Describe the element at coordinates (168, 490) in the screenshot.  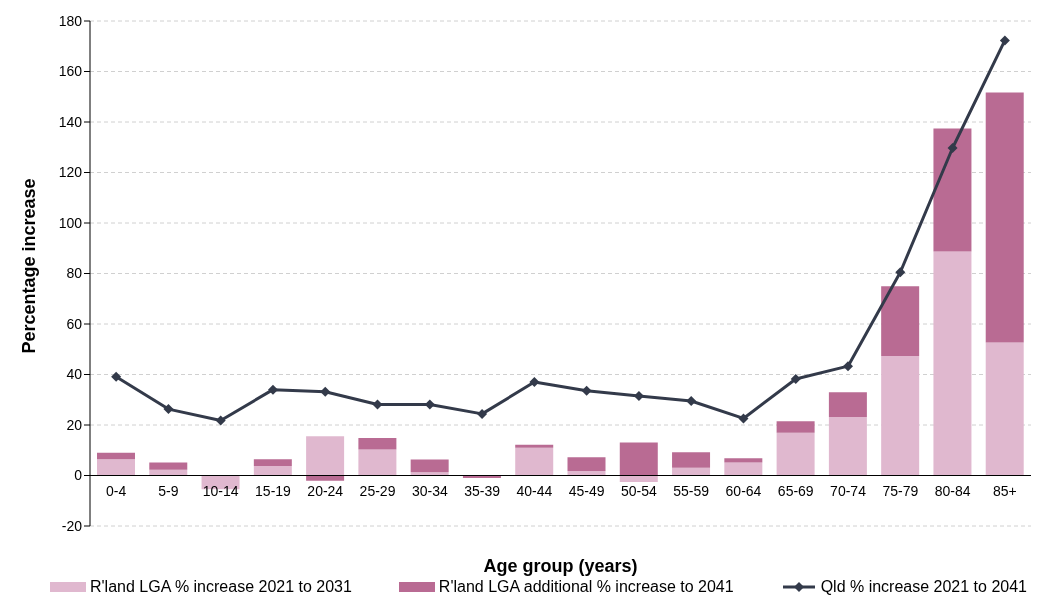
I see `x-tick-label: 5-9` at that location.